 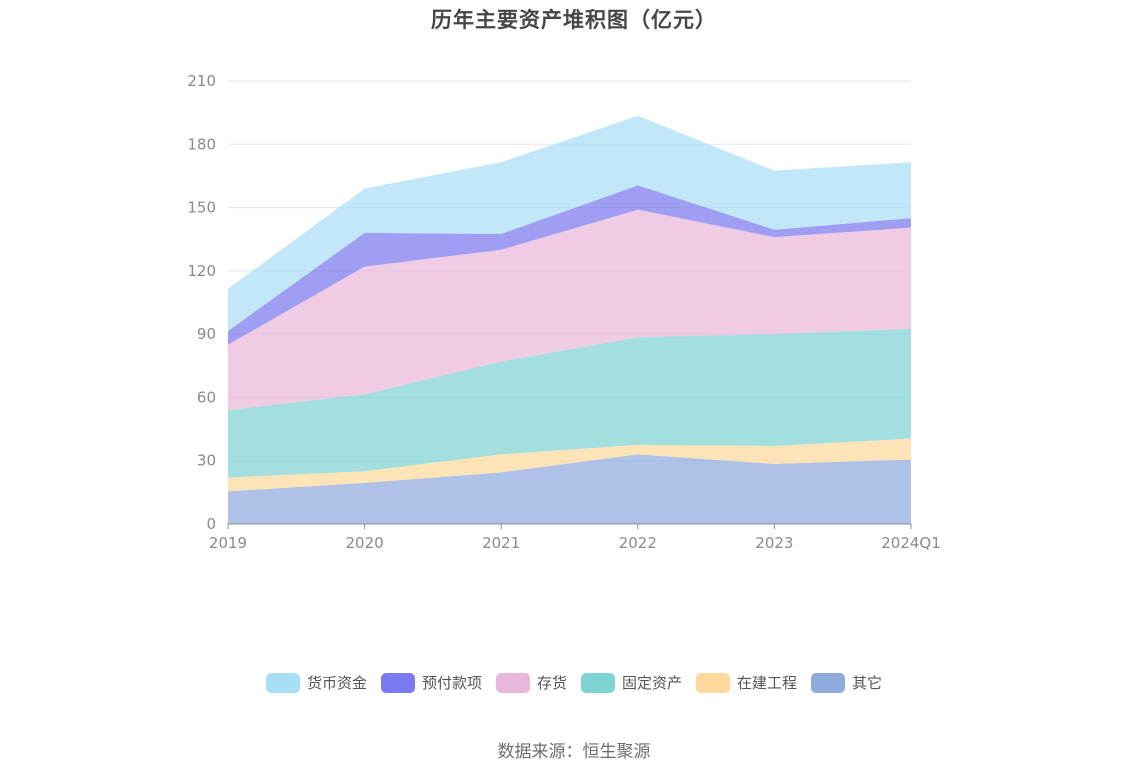 I want to click on chart-title: 历年主要资产堆积图（亿元）, so click(x=574, y=20).